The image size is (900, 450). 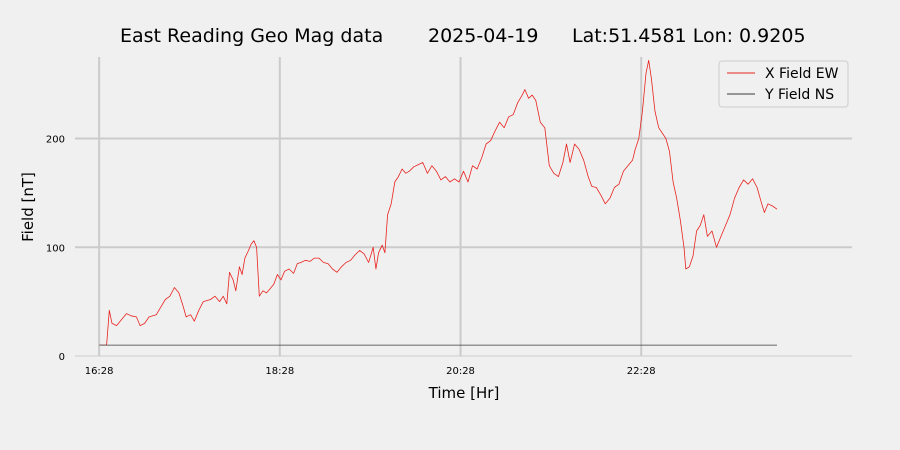 What do you see at coordinates (55, 248) in the screenshot?
I see `y-tick-label-1: 100` at bounding box center [55, 248].